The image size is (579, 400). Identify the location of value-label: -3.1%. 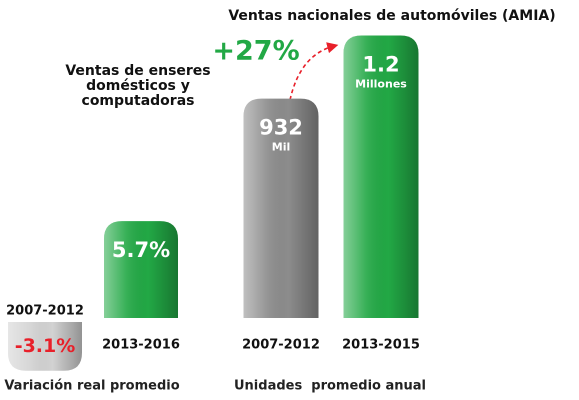
(45, 346).